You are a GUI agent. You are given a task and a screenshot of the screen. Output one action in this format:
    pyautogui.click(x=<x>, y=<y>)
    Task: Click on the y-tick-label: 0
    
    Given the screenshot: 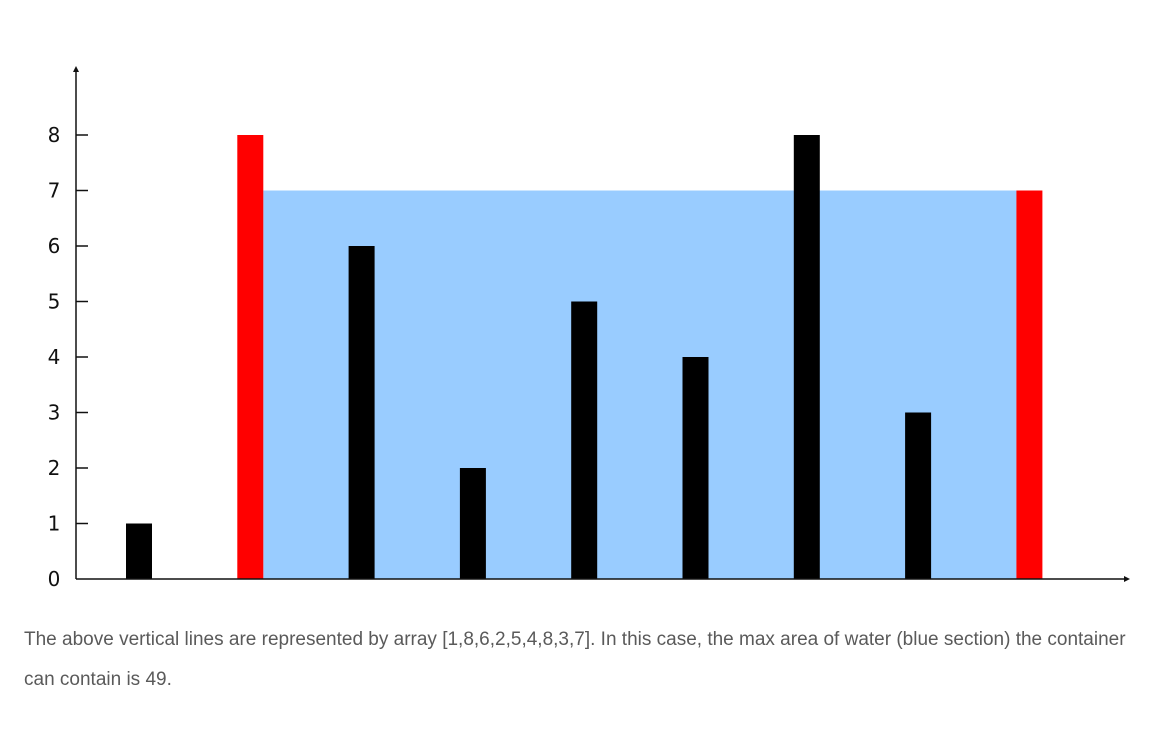 What is the action you would take?
    pyautogui.click(x=54, y=579)
    